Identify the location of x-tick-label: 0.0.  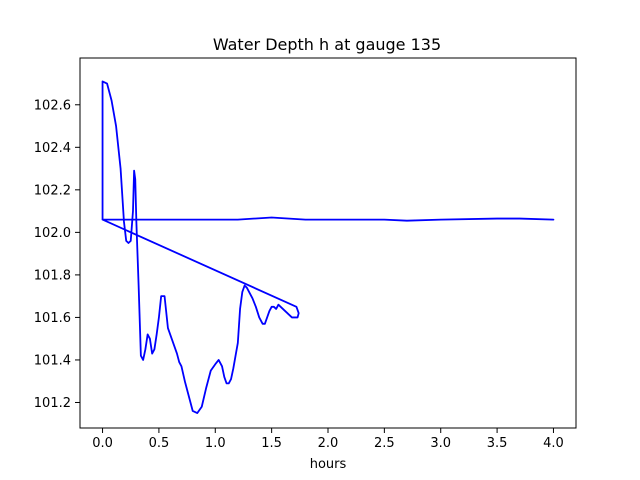
(102, 443).